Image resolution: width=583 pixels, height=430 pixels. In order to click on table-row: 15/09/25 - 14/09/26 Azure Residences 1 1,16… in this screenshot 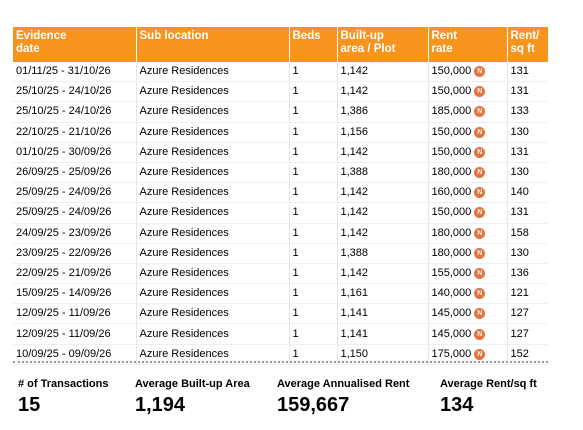, I will do `click(280, 294)`.